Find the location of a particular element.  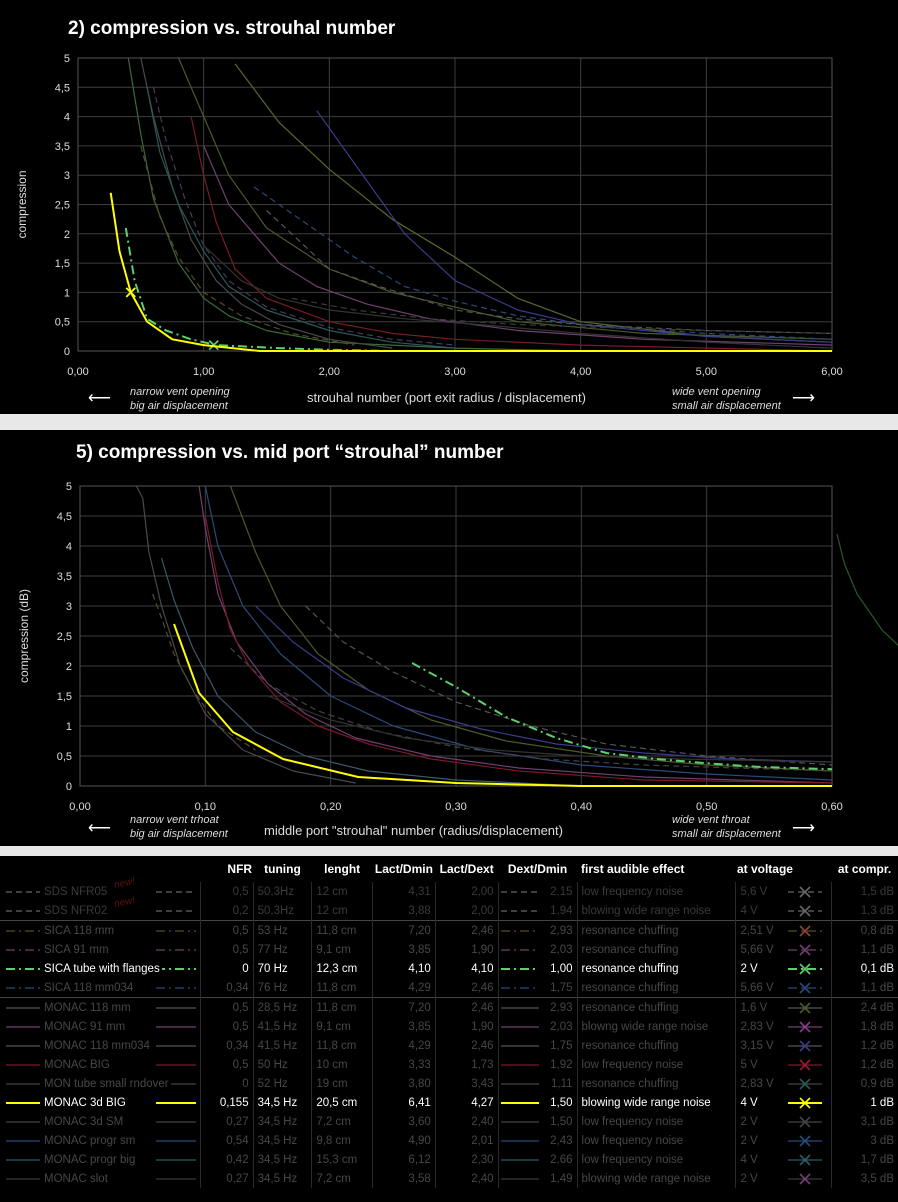

cell-lenght: 12 cm is located at coordinates (342, 891).